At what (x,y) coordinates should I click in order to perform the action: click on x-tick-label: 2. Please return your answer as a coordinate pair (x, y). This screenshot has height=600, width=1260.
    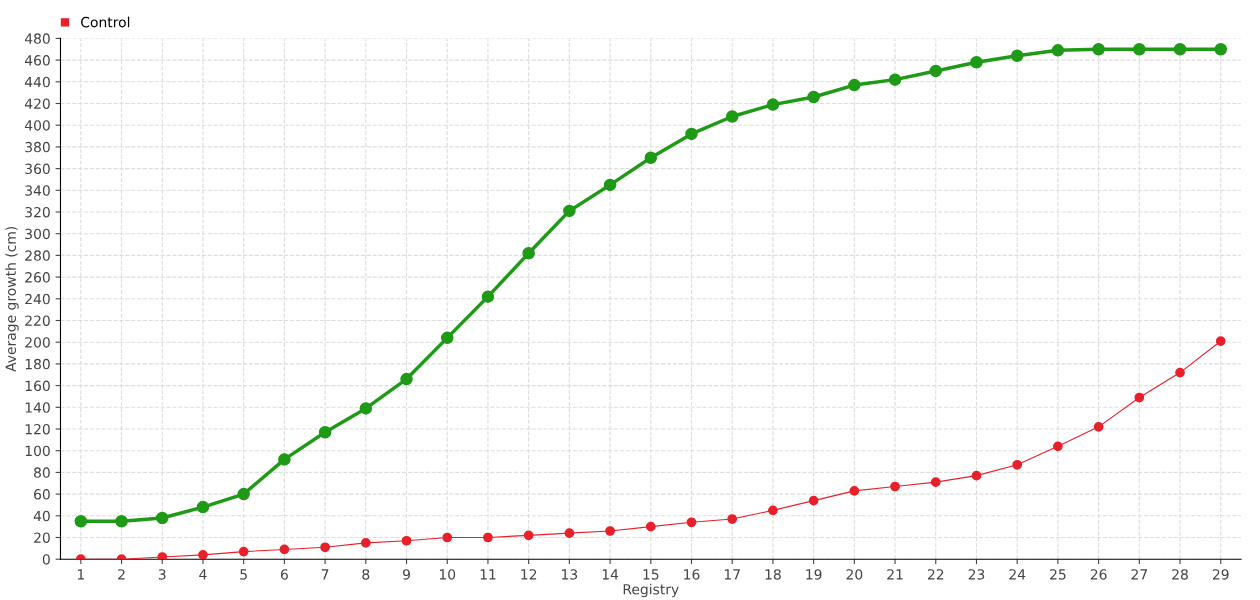
    Looking at the image, I should click on (121, 574).